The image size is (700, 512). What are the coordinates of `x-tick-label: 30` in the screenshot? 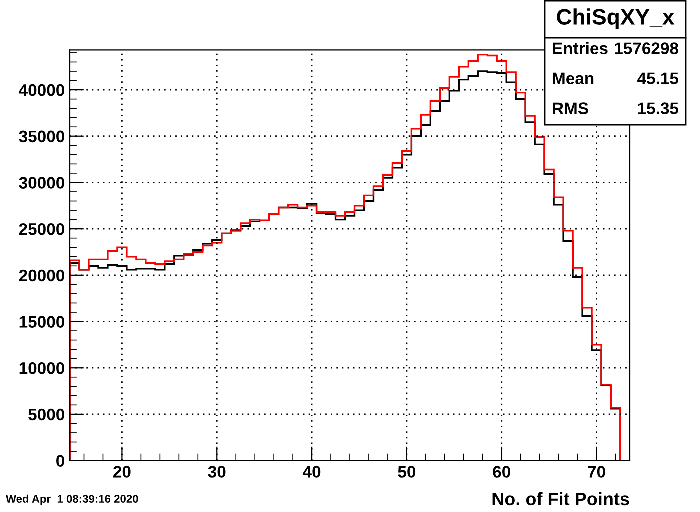 It's located at (217, 472).